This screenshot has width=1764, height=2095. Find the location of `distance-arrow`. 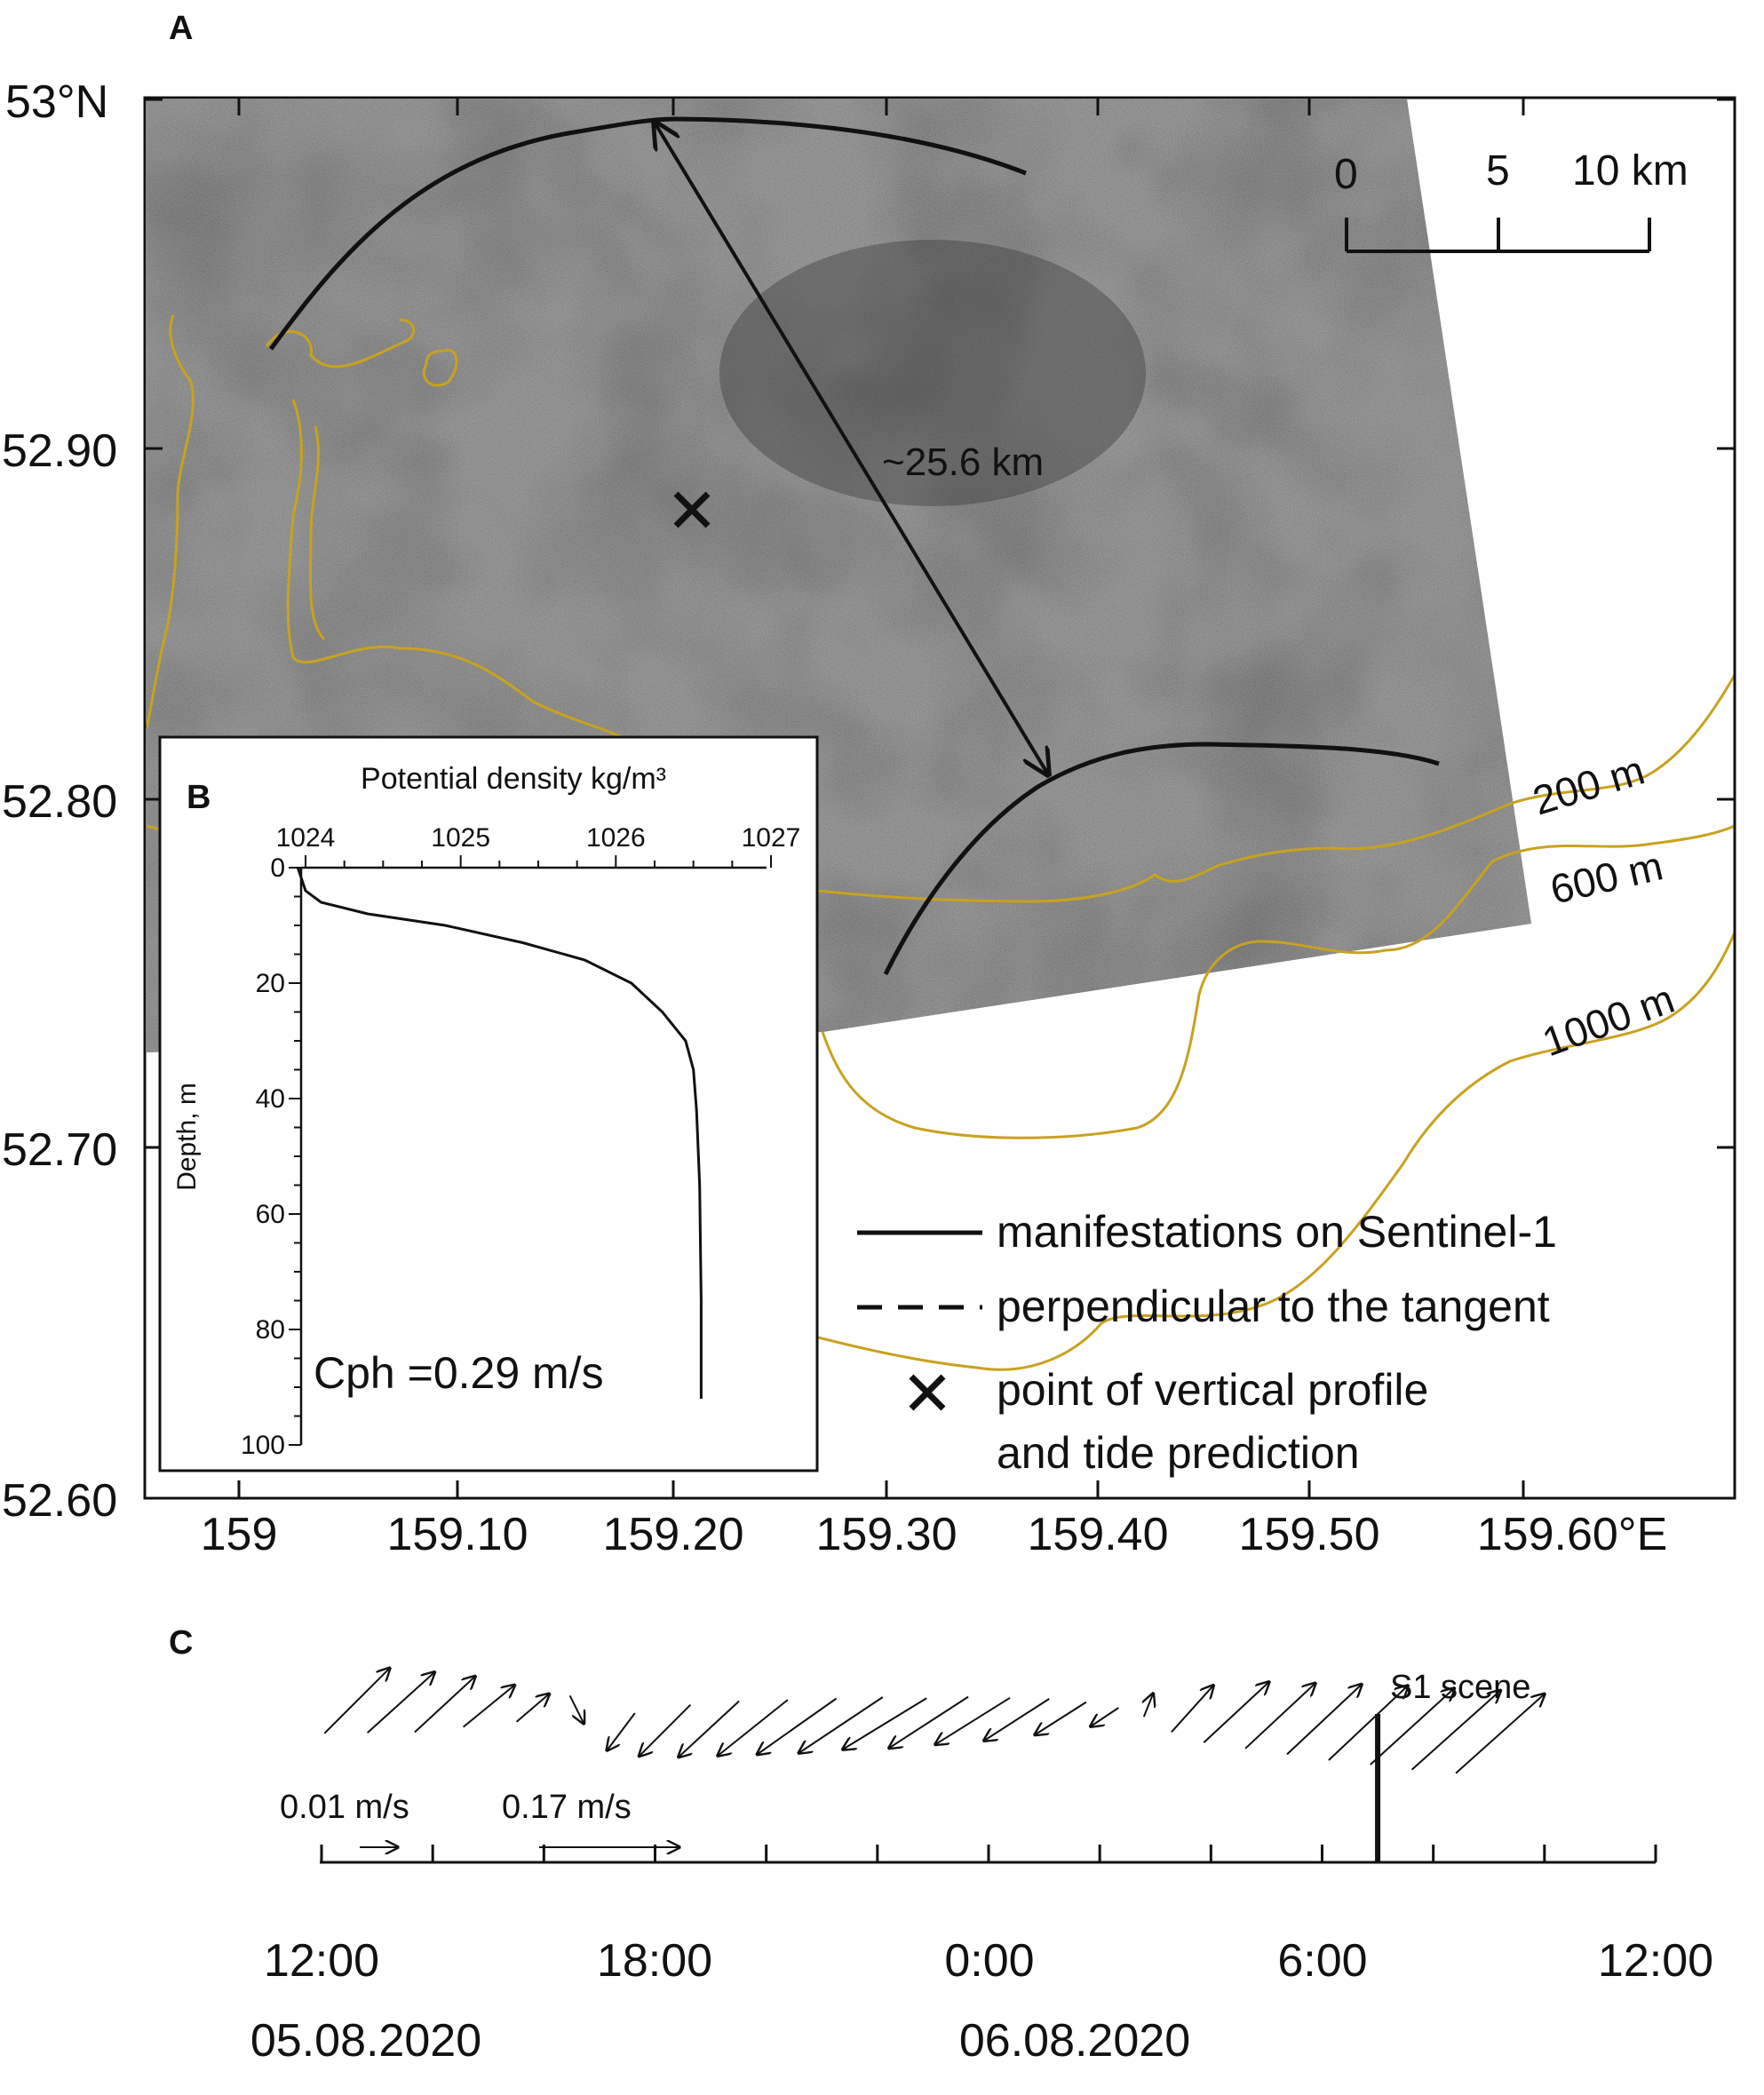

distance-arrow is located at coordinates (852, 449).